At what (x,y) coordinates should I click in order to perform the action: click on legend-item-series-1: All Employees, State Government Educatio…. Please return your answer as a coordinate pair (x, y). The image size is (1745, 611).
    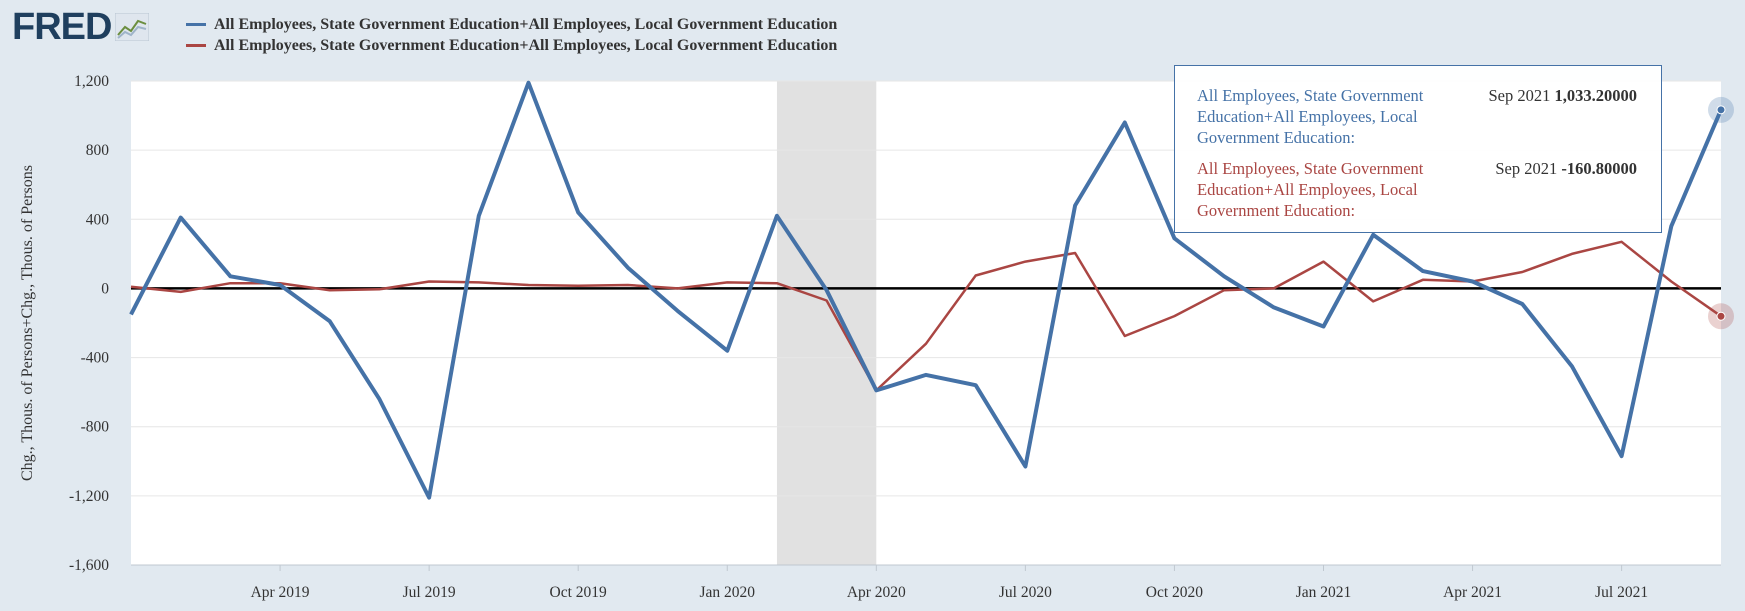
    Looking at the image, I should click on (511, 24).